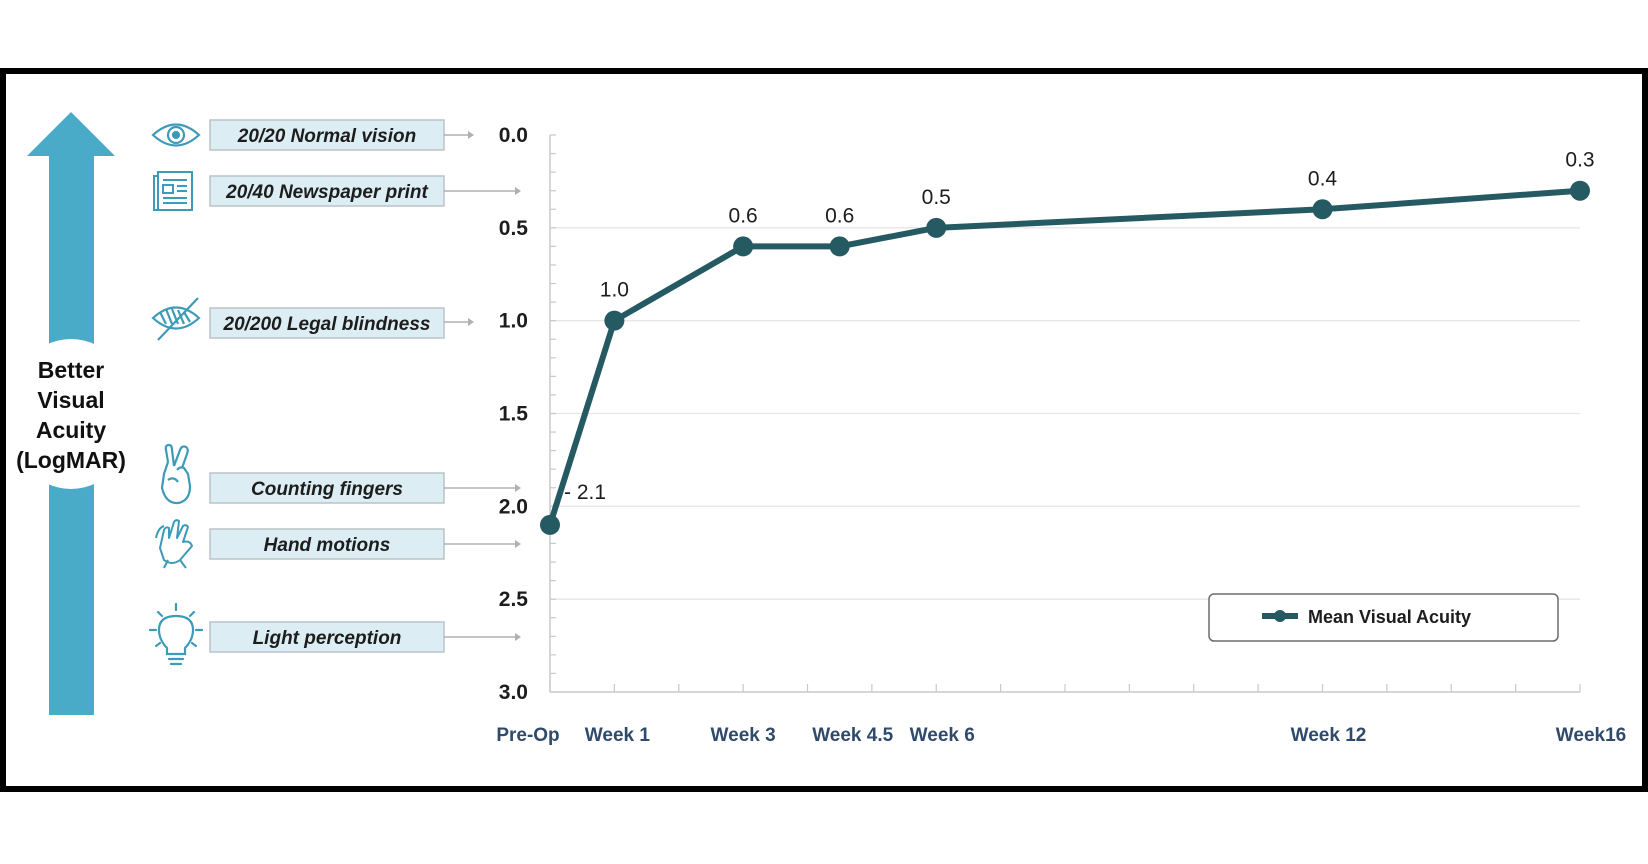 The image size is (1648, 864). I want to click on legend-label: Mean Visual Acuity, so click(1389, 617).